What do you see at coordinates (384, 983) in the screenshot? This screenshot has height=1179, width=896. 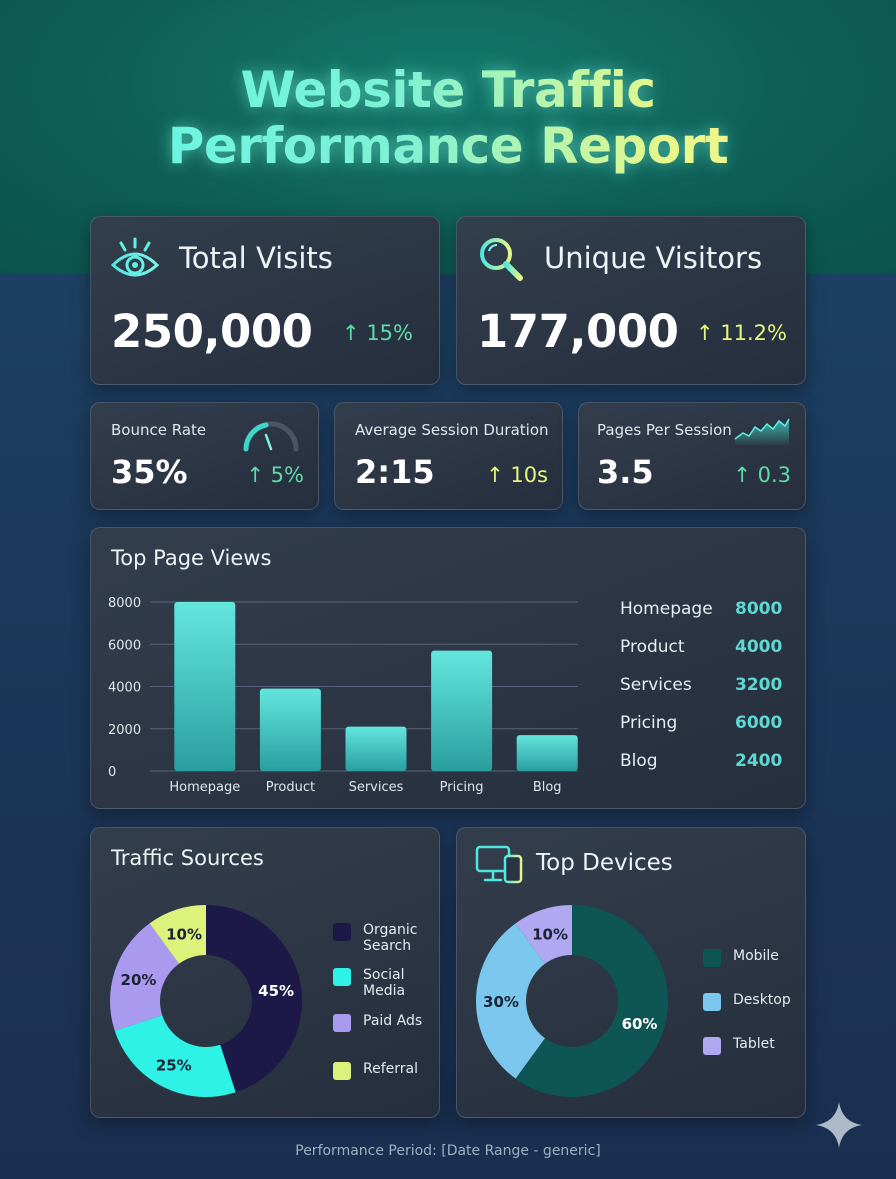 I see `legend-label: Social Media` at bounding box center [384, 983].